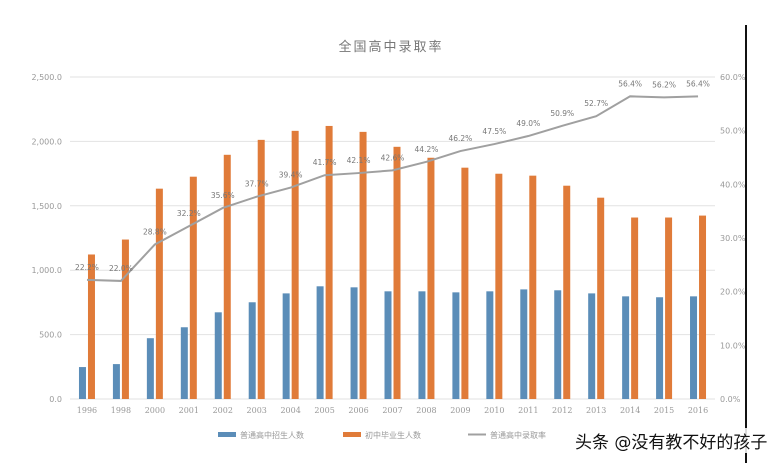 The image size is (782, 463). I want to click on y2-tick-label: 10.0%, so click(733, 345).